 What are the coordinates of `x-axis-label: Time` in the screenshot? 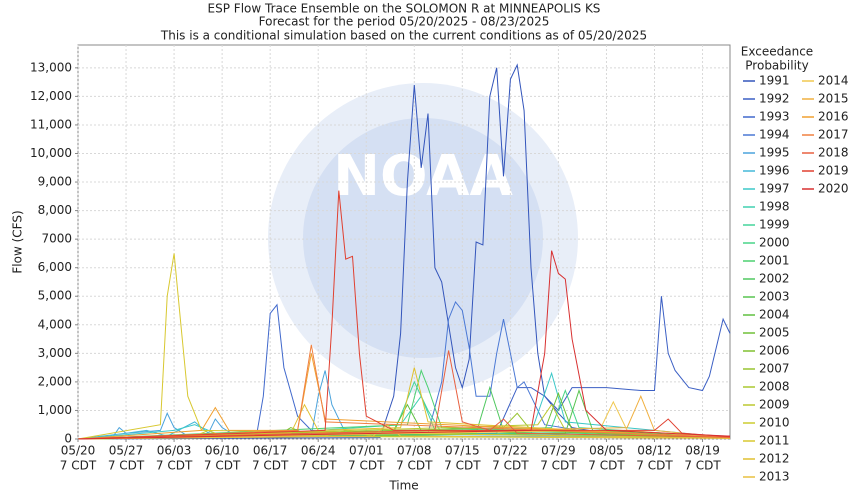 It's located at (403, 486).